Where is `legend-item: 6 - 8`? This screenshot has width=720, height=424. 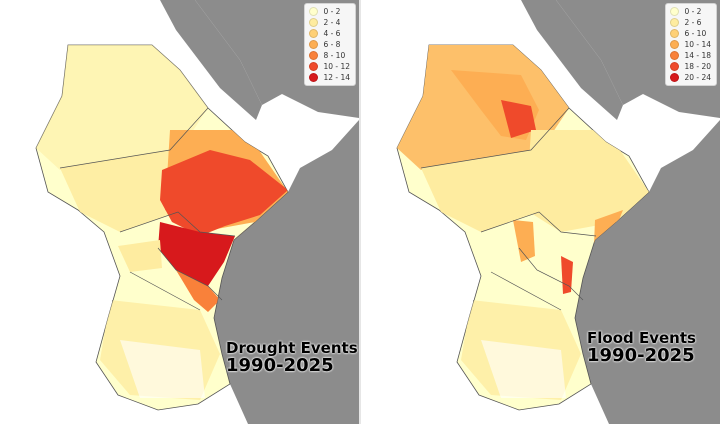 legend-item: 6 - 8 is located at coordinates (329, 44).